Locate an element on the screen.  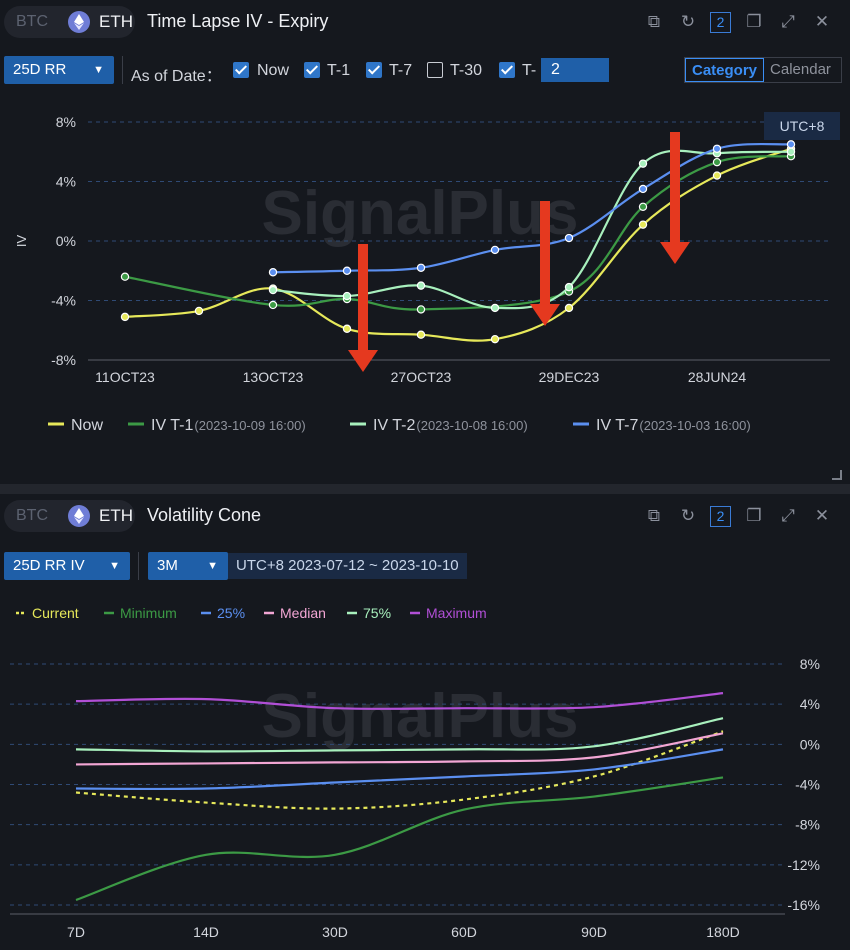
mode-switch: Category Calendar is located at coordinates (763, 70).